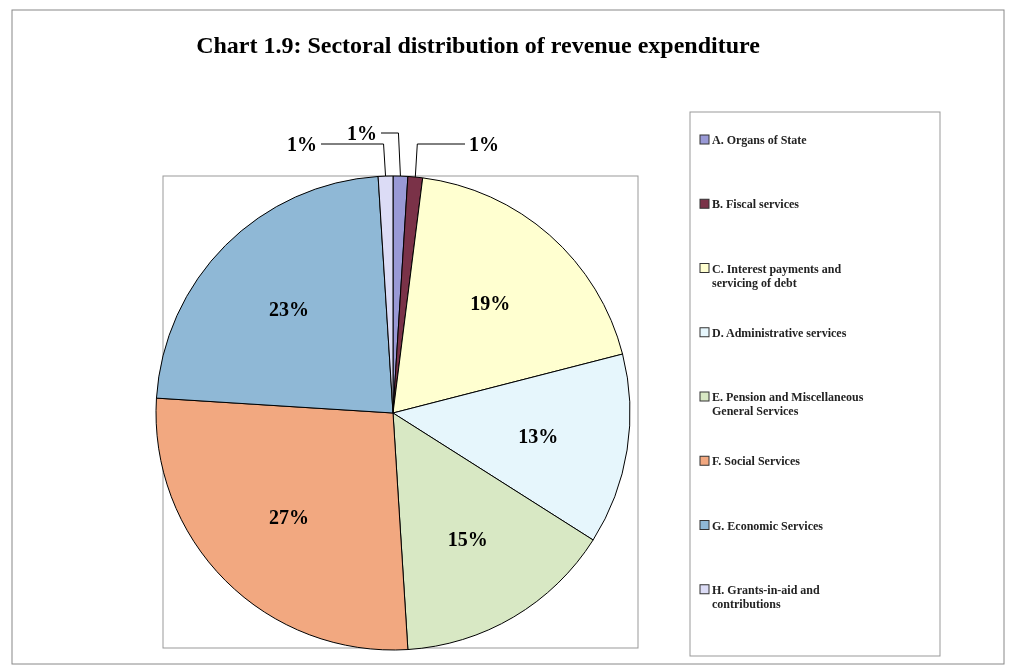 Image resolution: width=1012 pixels, height=671 pixels. I want to click on data-label: 23%, so click(289, 309).